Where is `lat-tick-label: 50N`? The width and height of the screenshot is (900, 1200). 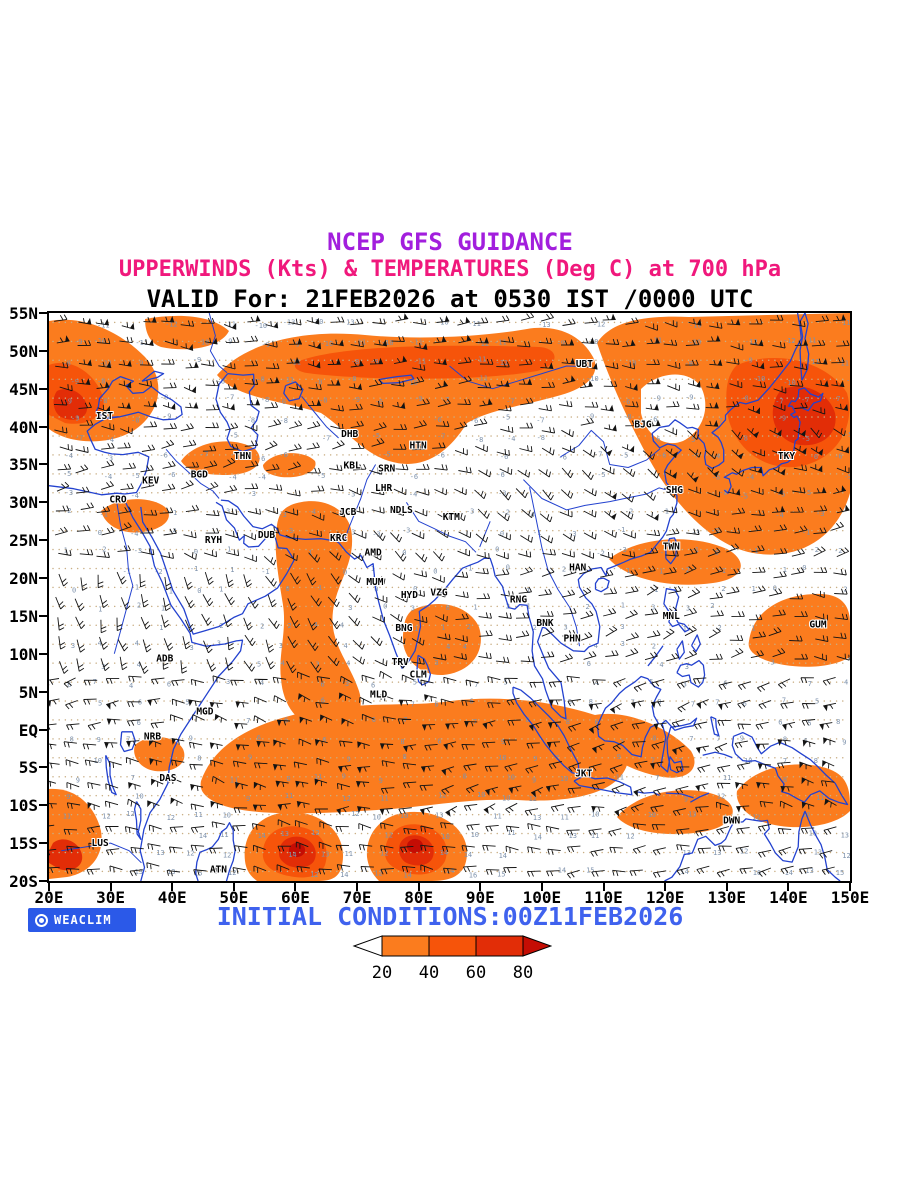 lat-tick-label: 50N is located at coordinates (23, 351).